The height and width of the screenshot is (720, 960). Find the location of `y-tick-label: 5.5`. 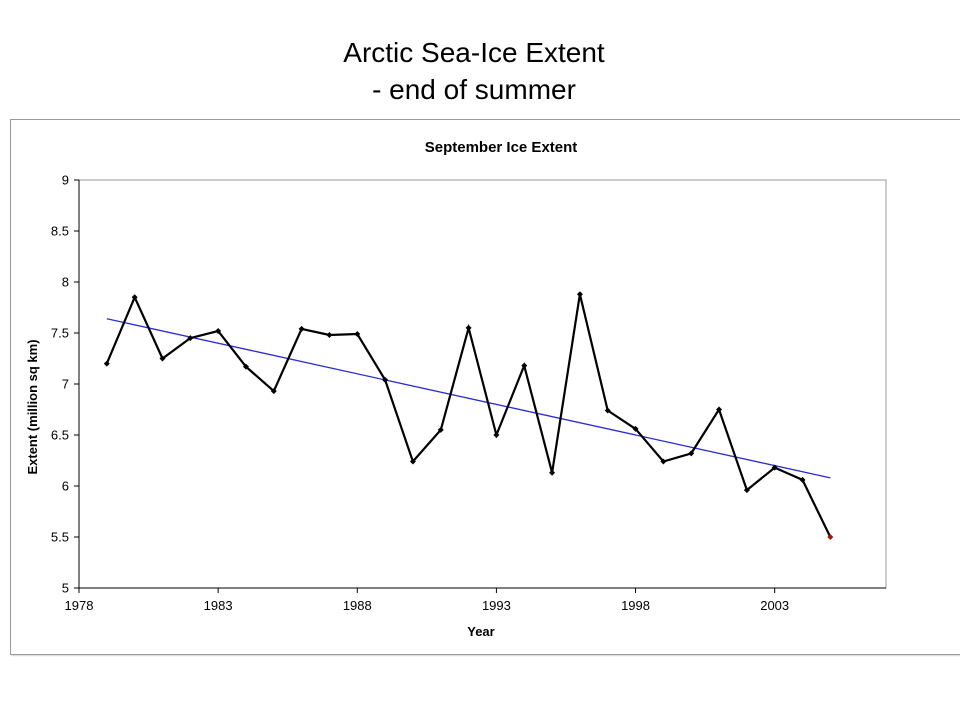

y-tick-label: 5.5 is located at coordinates (60, 537).